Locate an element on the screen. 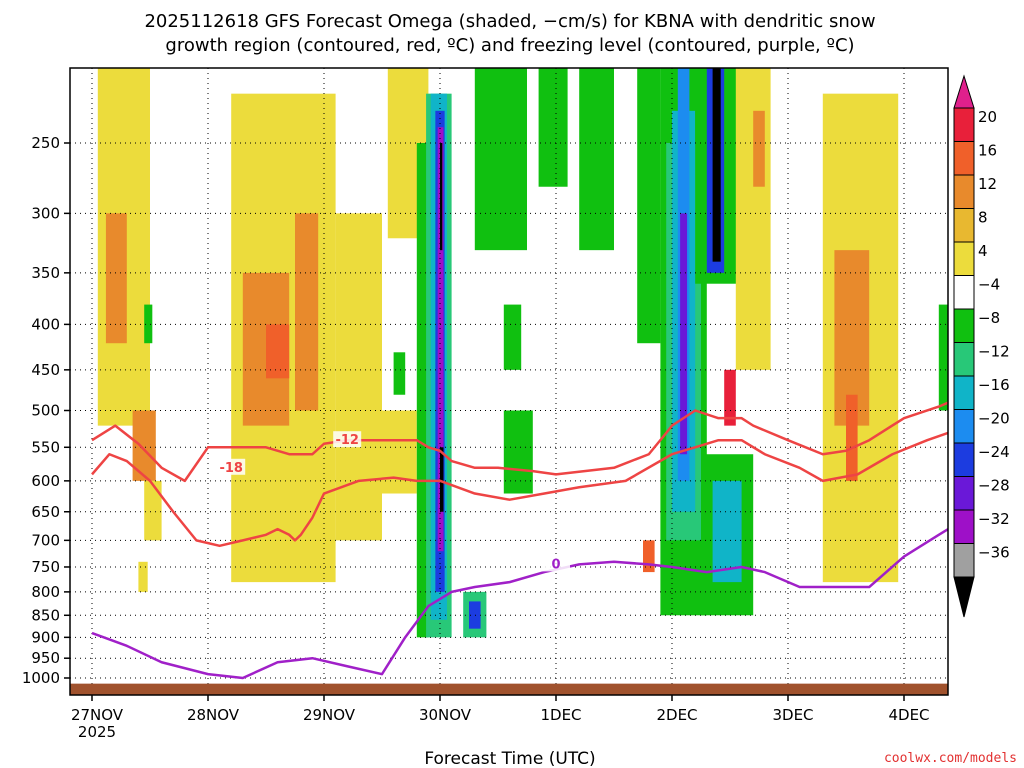 Image resolution: width=1024 pixels, height=768 pixels. y-tick-label: 250 is located at coordinates (45, 143).